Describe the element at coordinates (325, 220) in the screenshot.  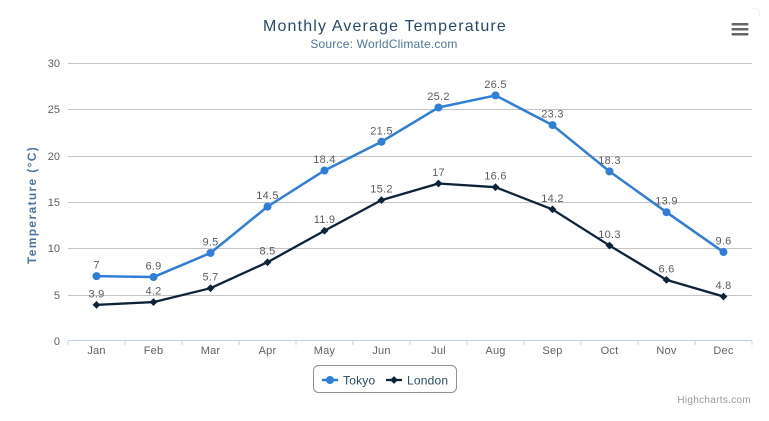
I see `svg-text: 11.9` at that location.